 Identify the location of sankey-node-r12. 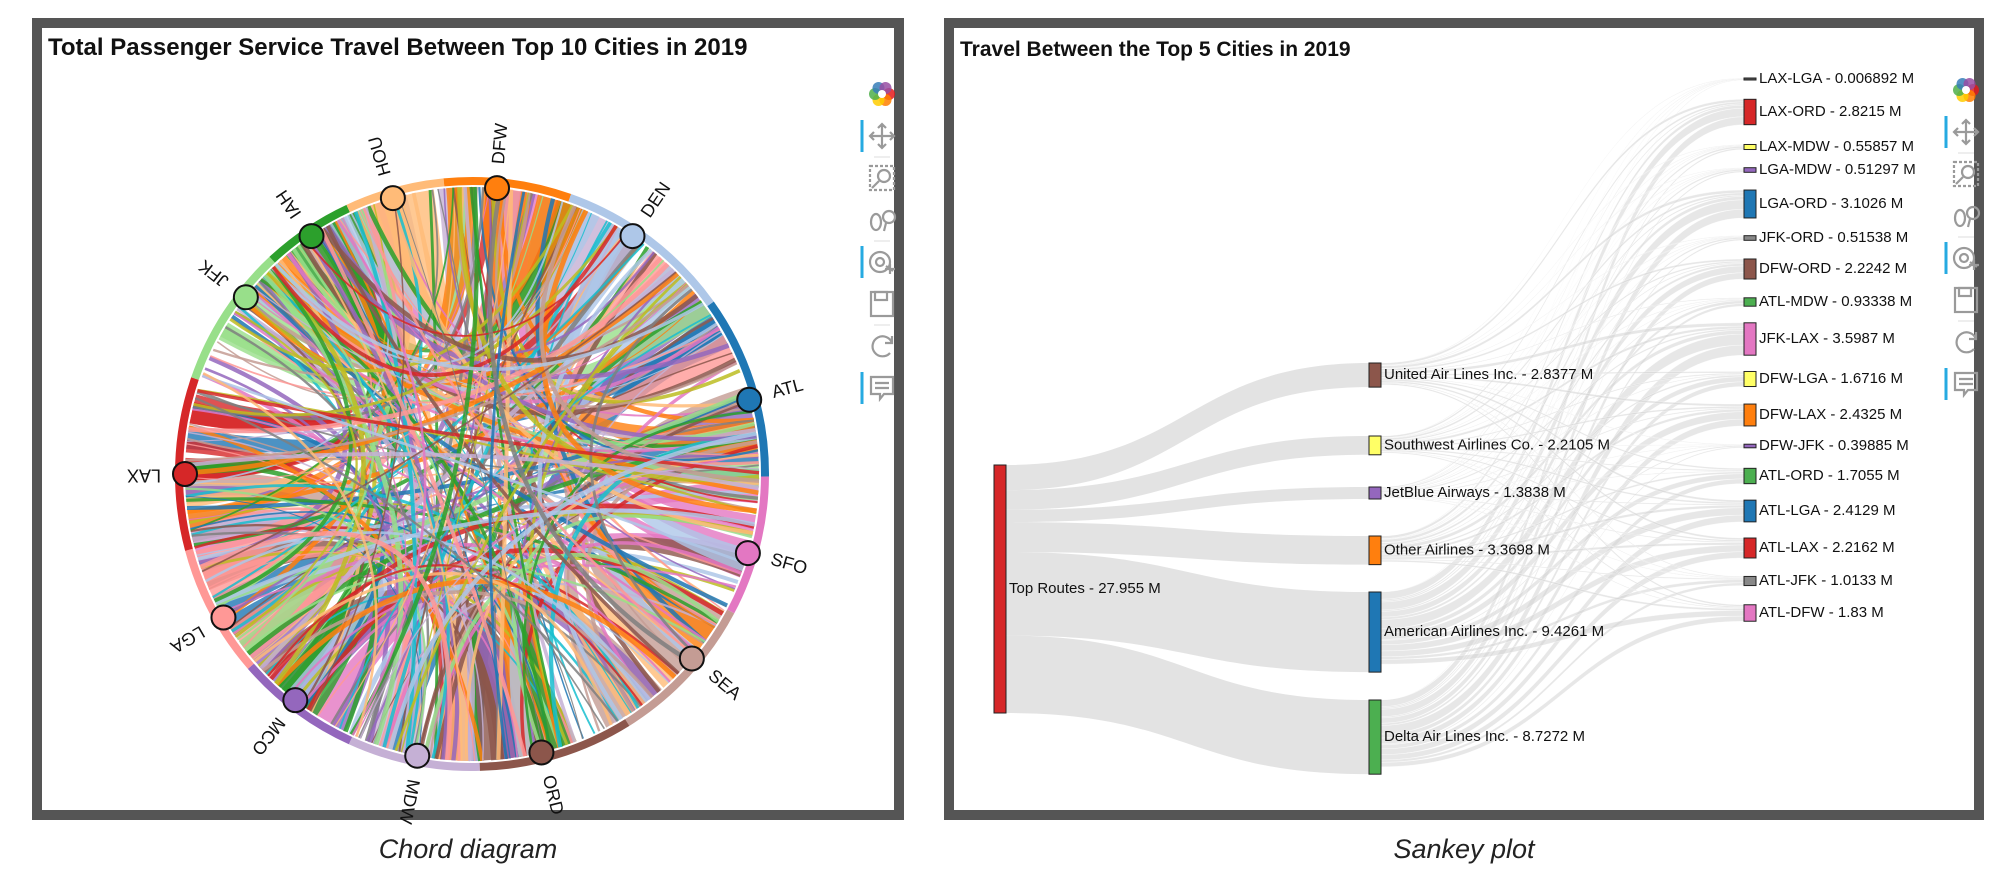
(1750, 446).